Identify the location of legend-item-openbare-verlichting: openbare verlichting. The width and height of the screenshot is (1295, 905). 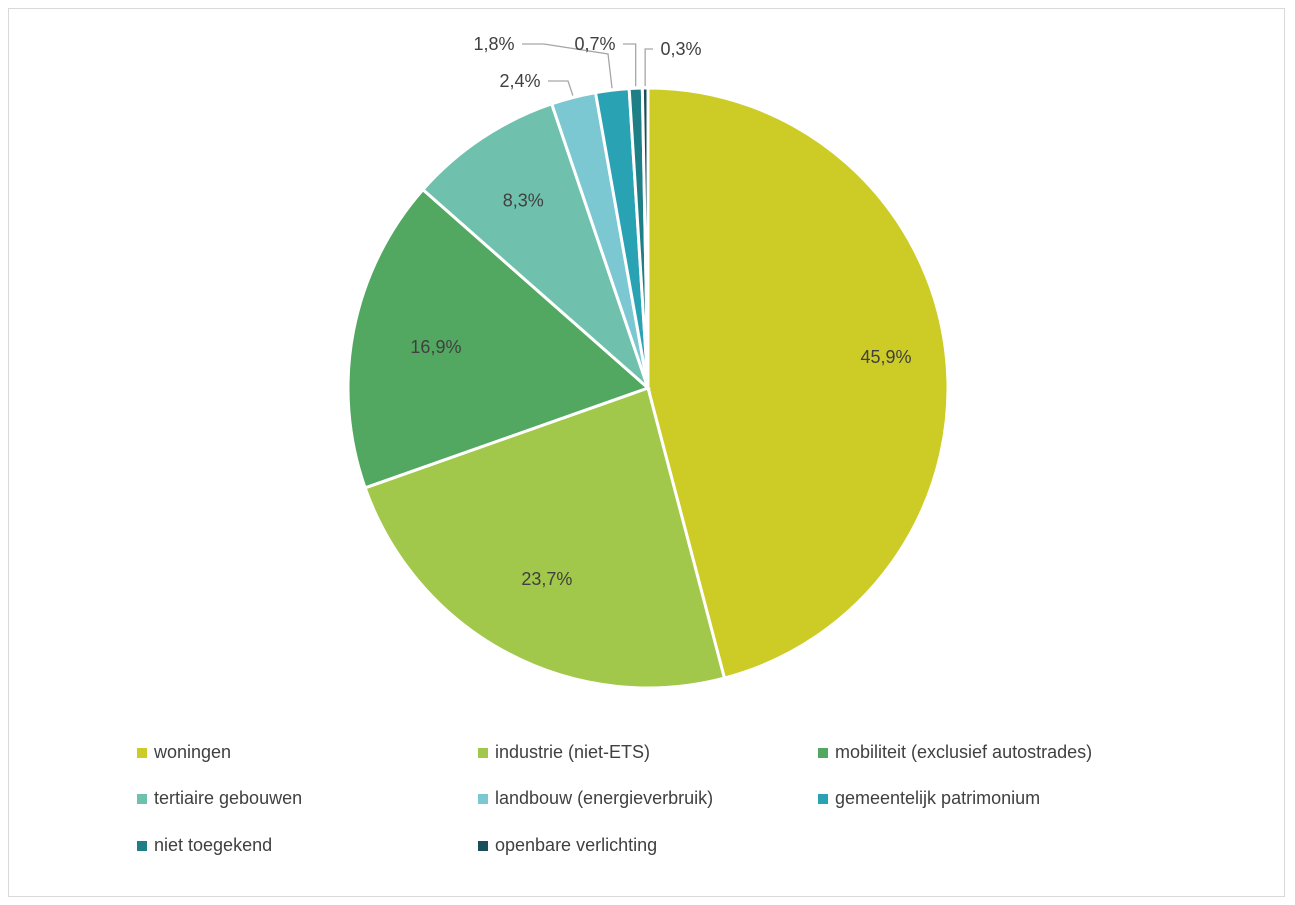
(567, 845).